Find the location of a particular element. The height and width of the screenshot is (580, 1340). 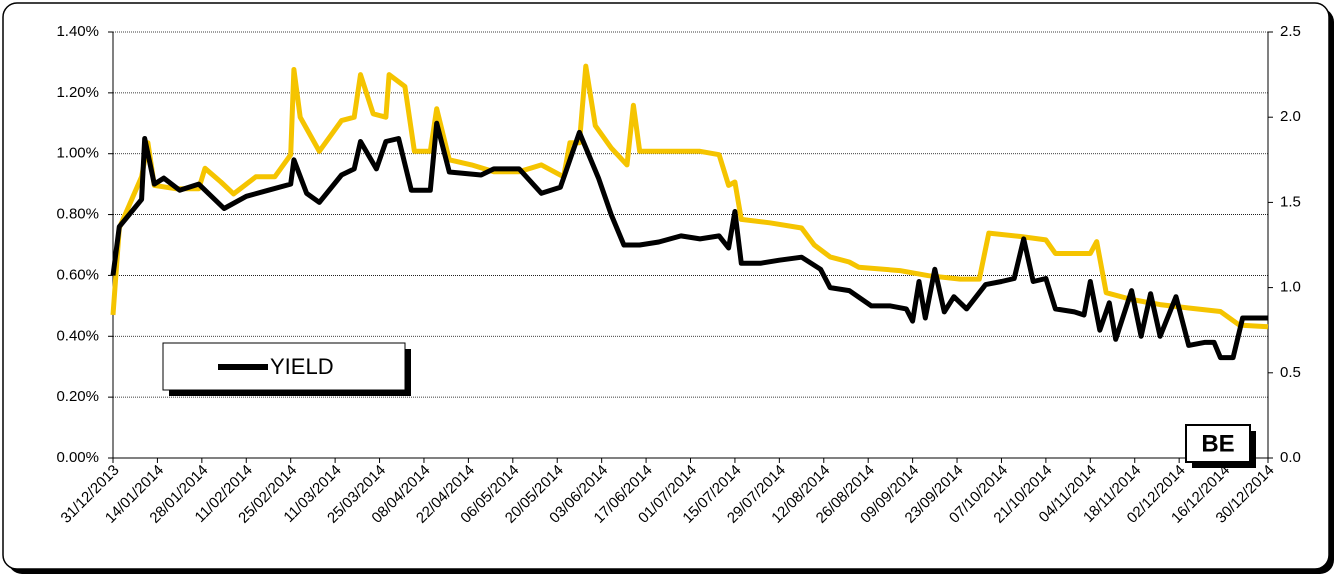

legend-label: YIELD is located at coordinates (302, 366).